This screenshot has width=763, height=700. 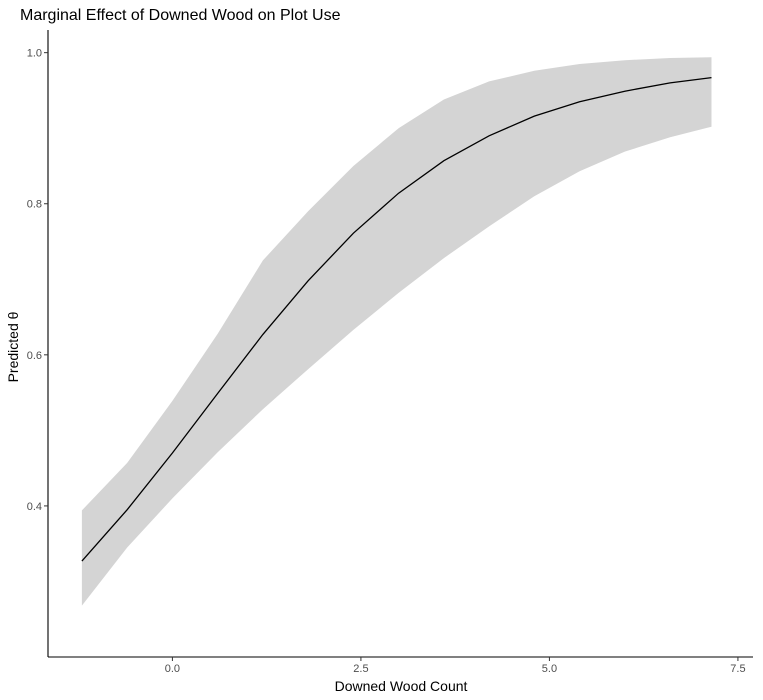 What do you see at coordinates (13, 346) in the screenshot?
I see `y-axis-label: Predicted θ` at bounding box center [13, 346].